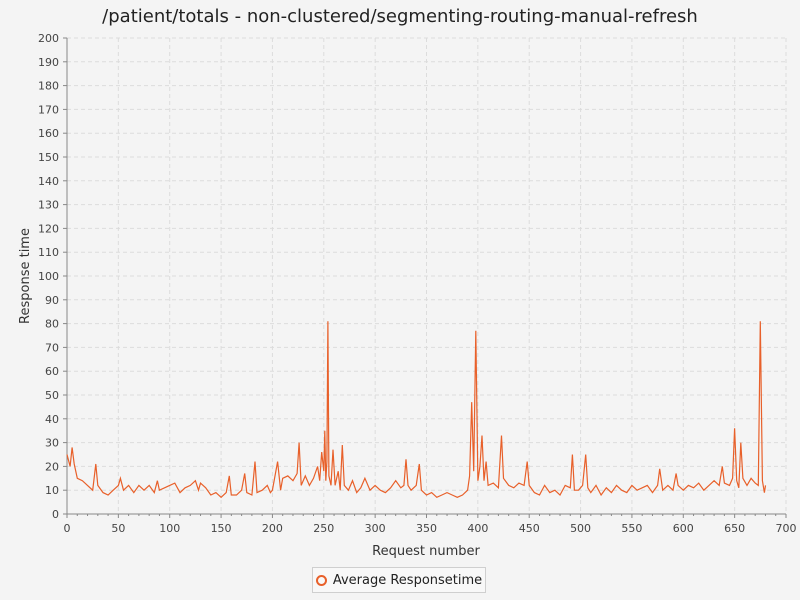  Describe the element at coordinates (48, 62) in the screenshot. I see `y-tick-label: 190` at that location.